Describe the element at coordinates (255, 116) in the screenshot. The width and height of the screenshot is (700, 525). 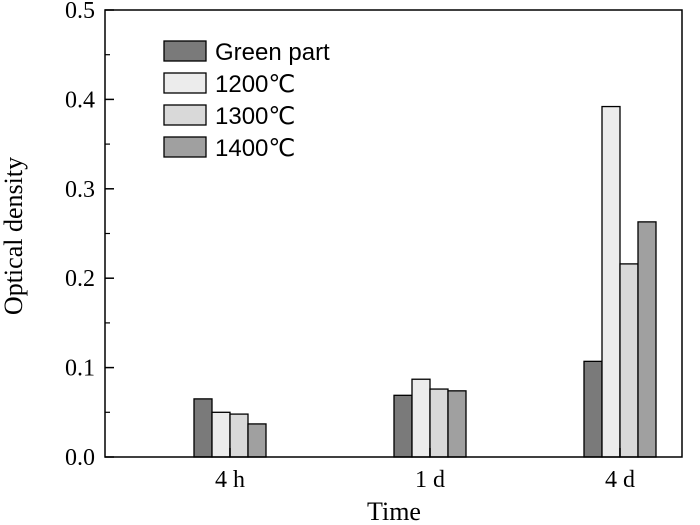
I see `legend-label: 1300℃` at that location.